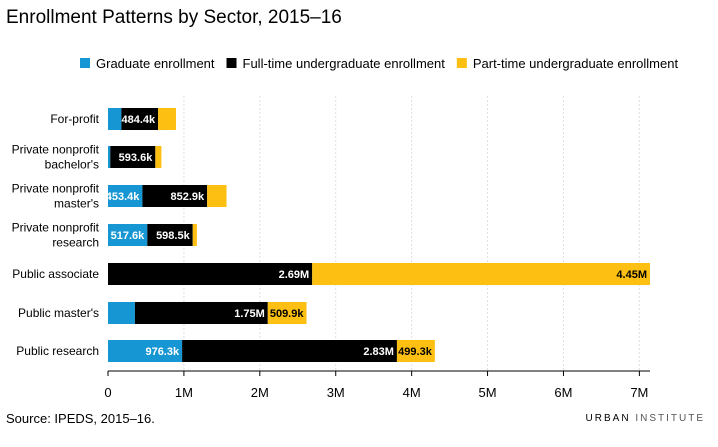  Describe the element at coordinates (184, 392) in the screenshot. I see `x-tick-label: 1M` at that location.